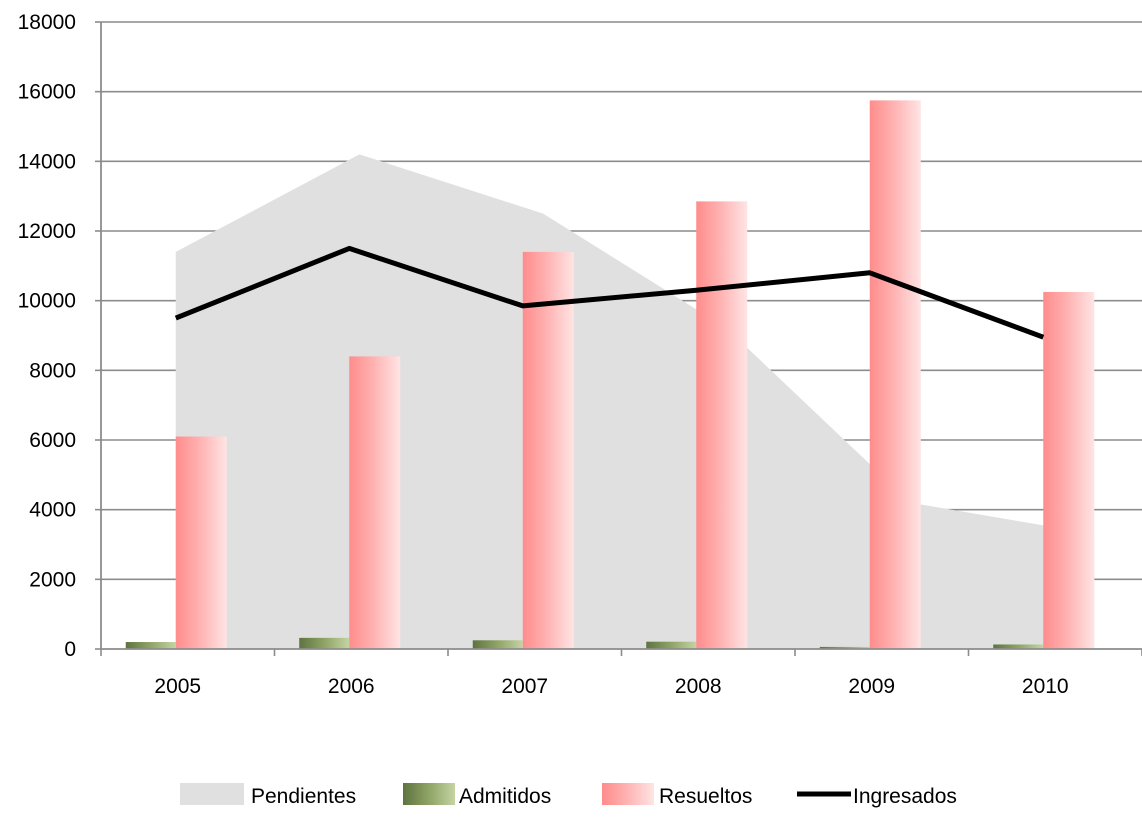  Describe the element at coordinates (177, 686) in the screenshot. I see `x-tick-label: 2005` at that location.